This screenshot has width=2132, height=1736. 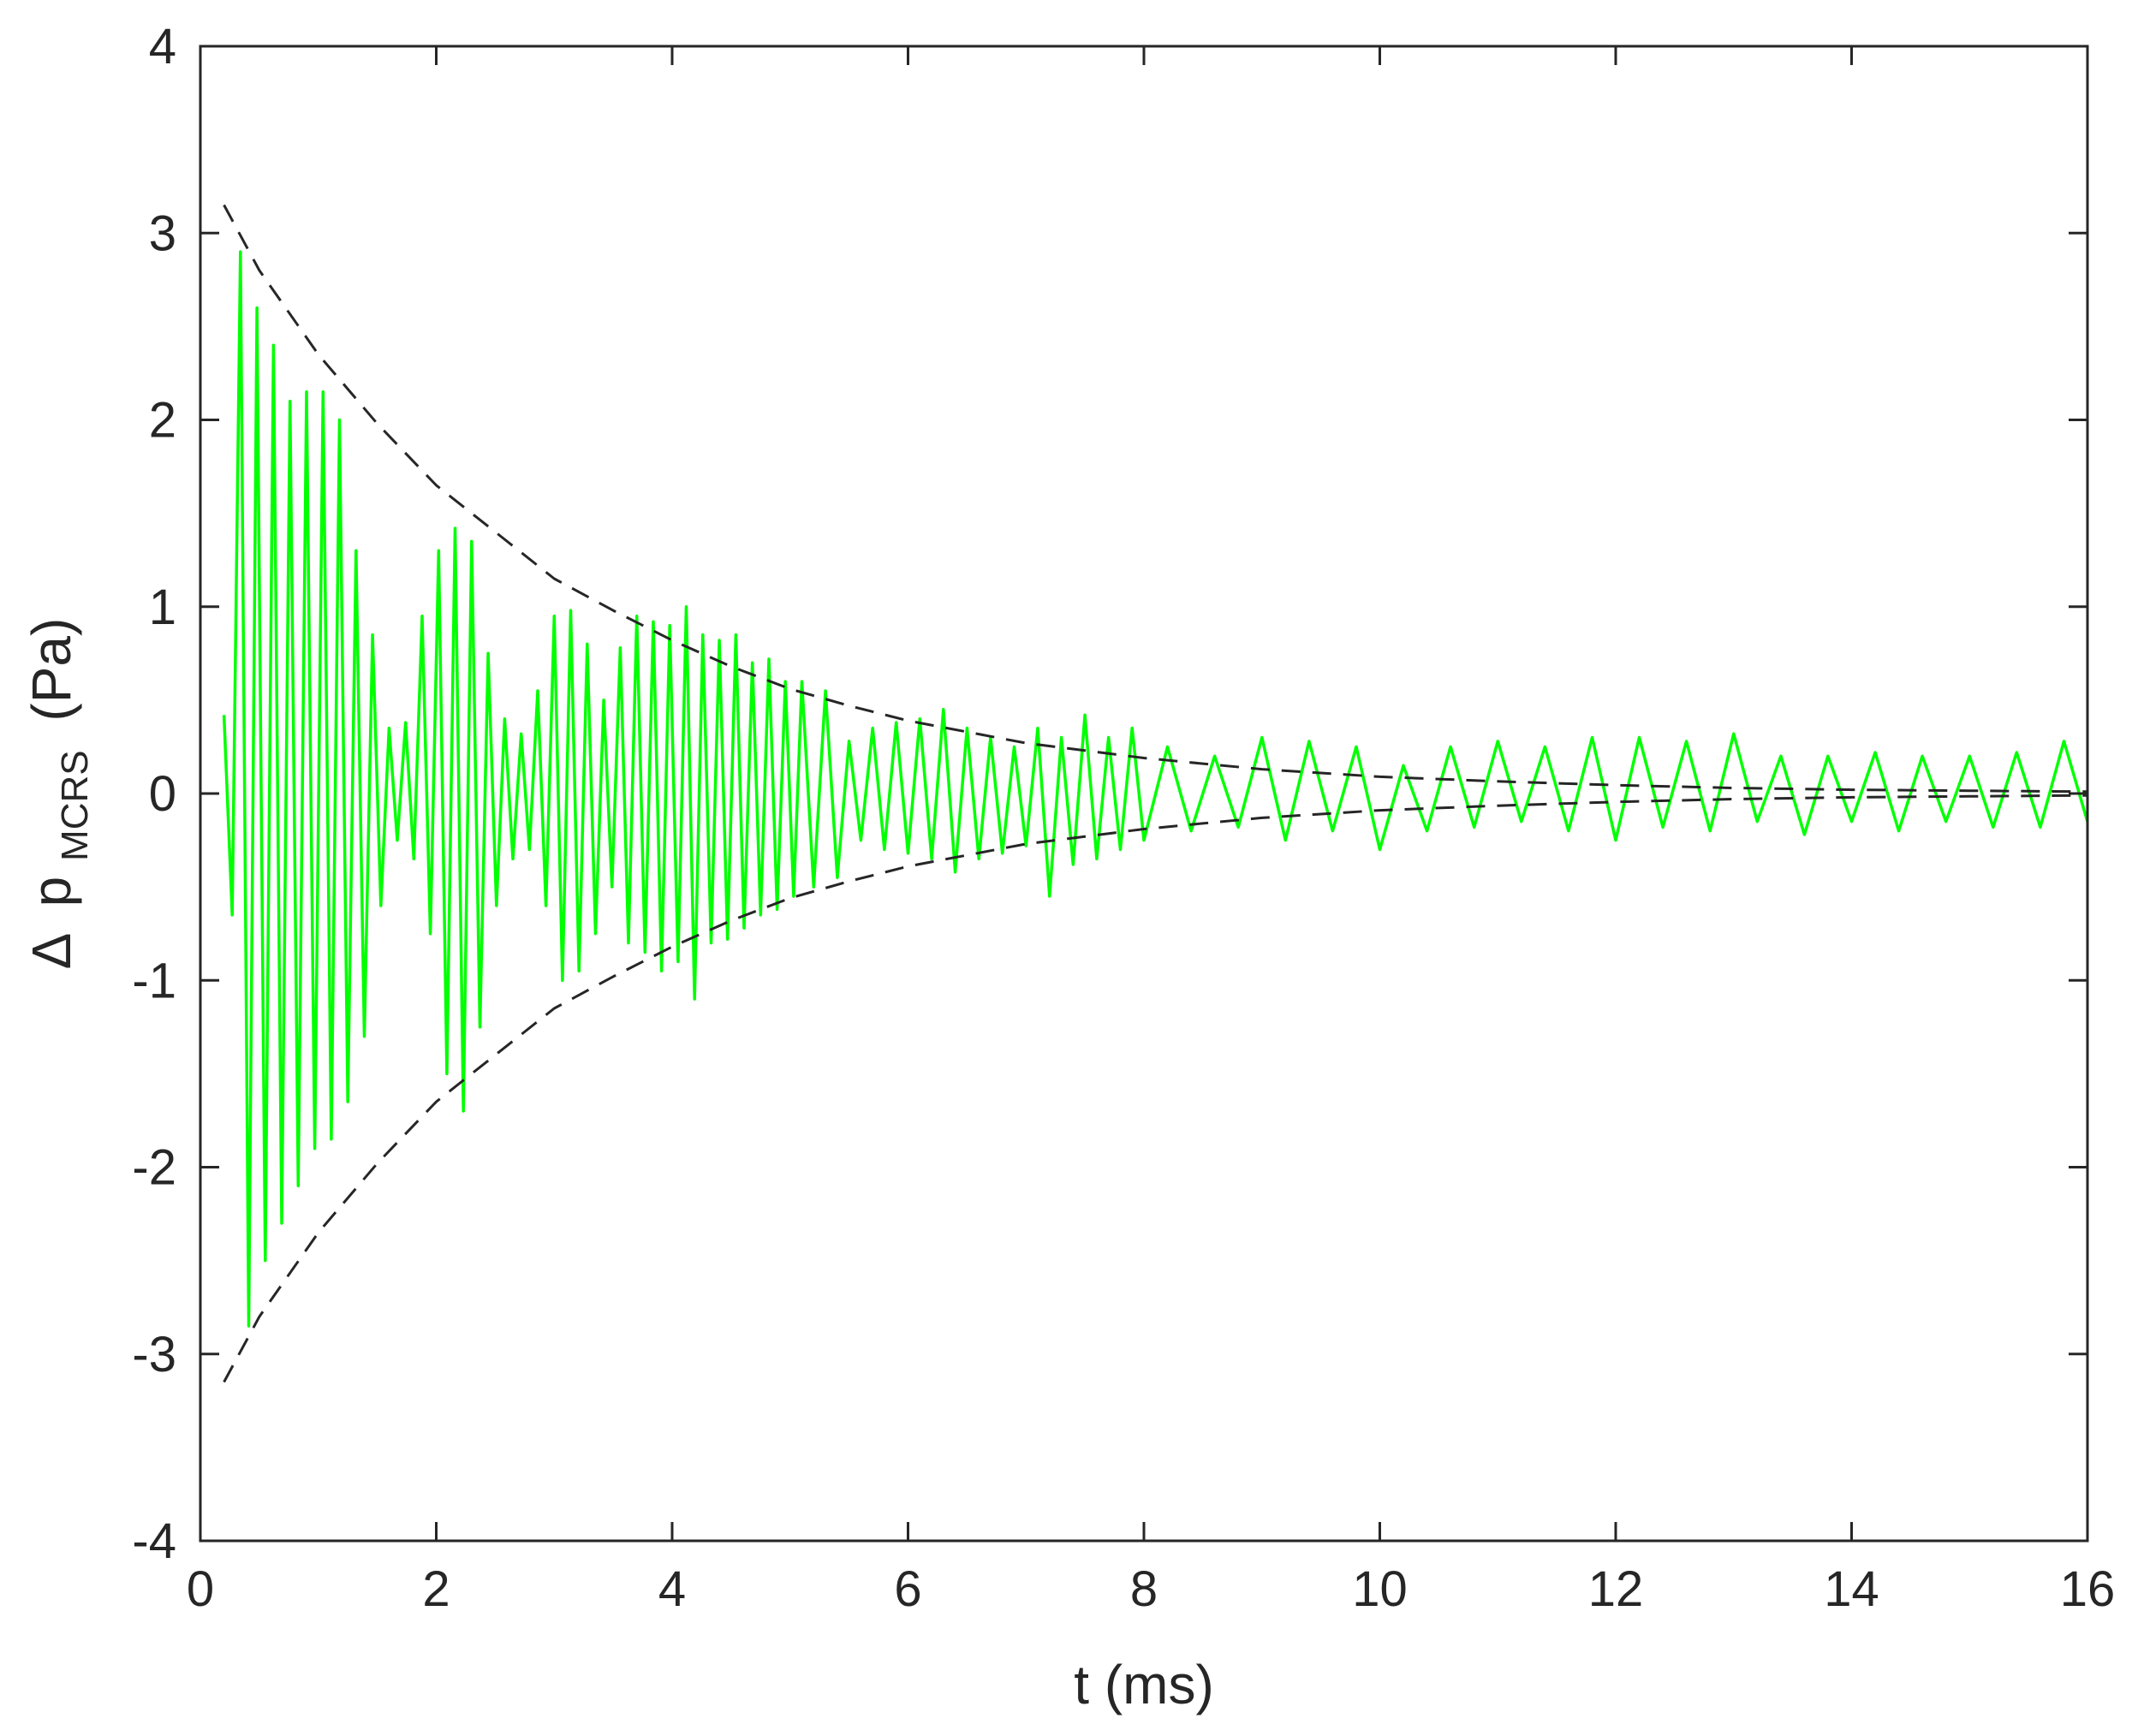 What do you see at coordinates (162, 47) in the screenshot?
I see `y-tick-label: 4` at bounding box center [162, 47].